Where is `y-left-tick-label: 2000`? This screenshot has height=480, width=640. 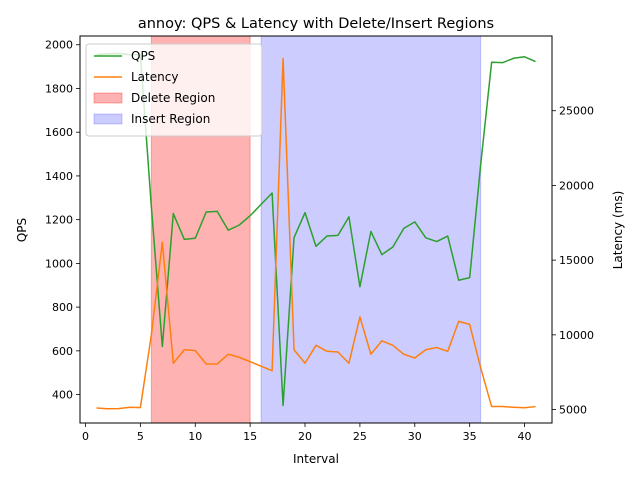
y-left-tick-label: 2000 is located at coordinates (59, 45).